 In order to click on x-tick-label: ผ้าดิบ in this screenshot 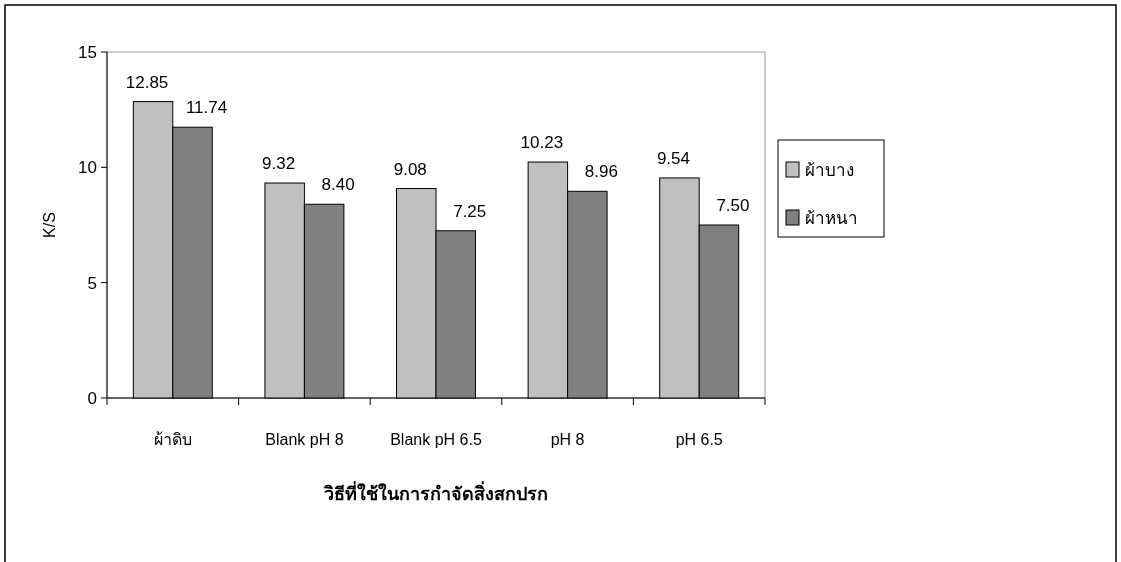, I will do `click(172, 439)`.